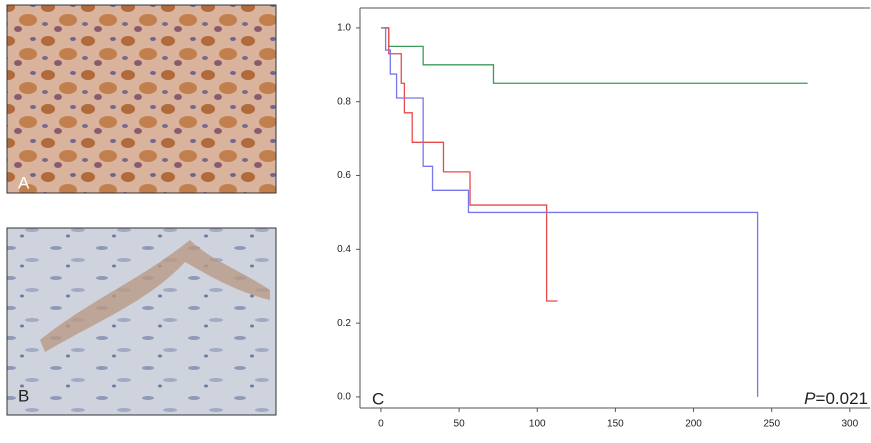 The width and height of the screenshot is (871, 443). Describe the element at coordinates (141, 99) in the screenshot. I see `image-a` at that location.